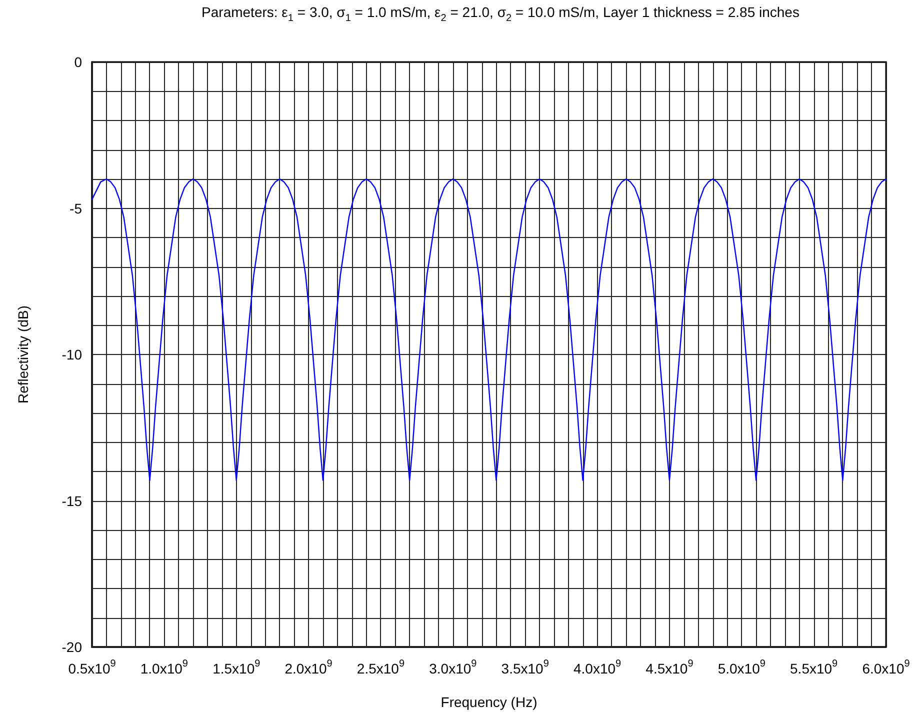 The image size is (921, 725). What do you see at coordinates (489, 702) in the screenshot?
I see `x-axis-title: Frequency (Hz)` at bounding box center [489, 702].